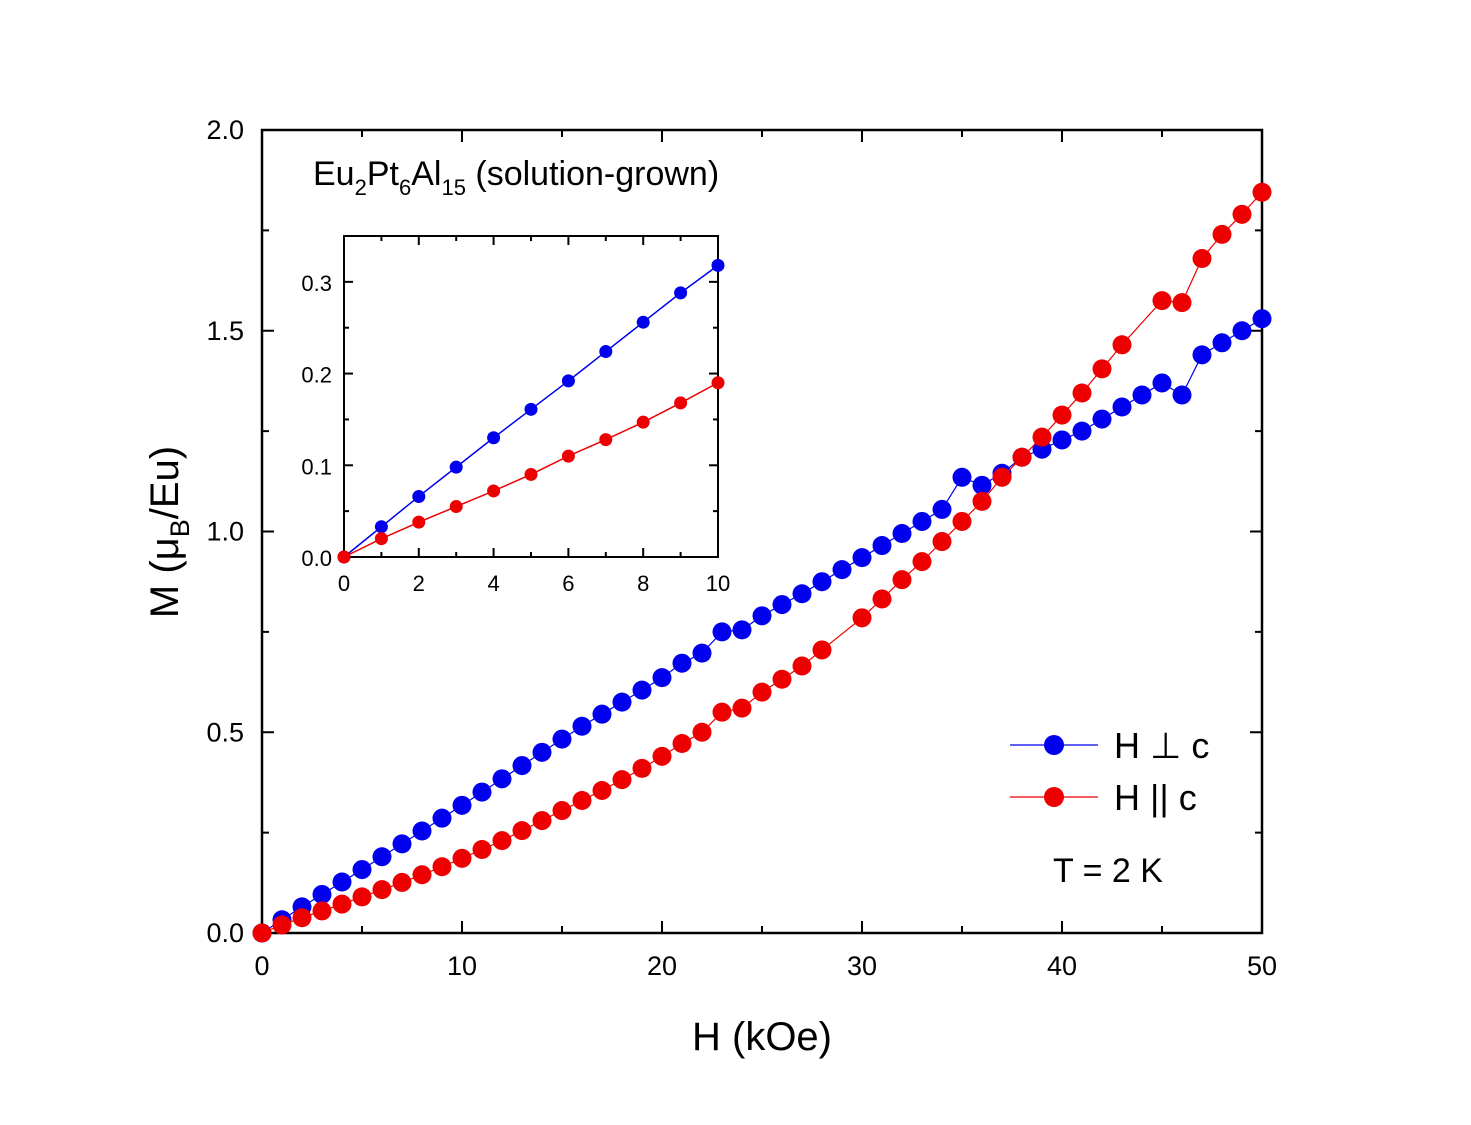  Describe the element at coordinates (316, 283) in the screenshot. I see `y-tick-label: 0.3` at that location.